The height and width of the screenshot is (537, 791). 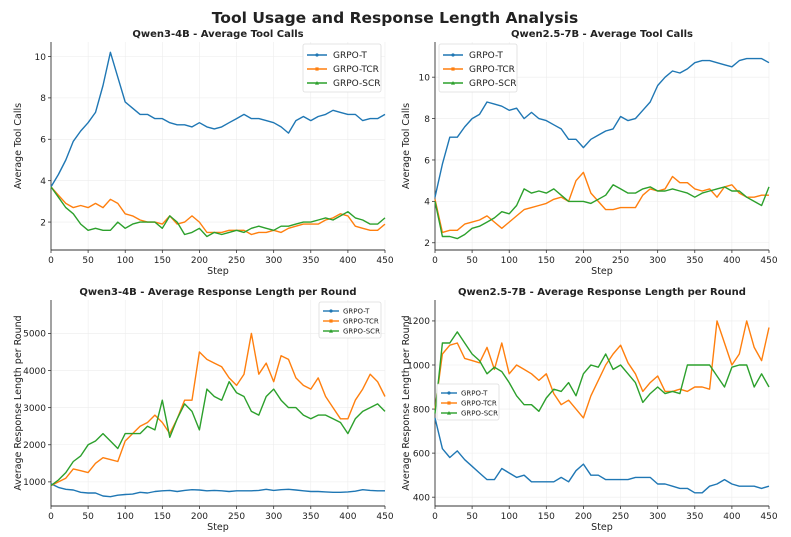 What do you see at coordinates (34, 335) in the screenshot?
I see `y-tick-label: 5000` at bounding box center [34, 335].